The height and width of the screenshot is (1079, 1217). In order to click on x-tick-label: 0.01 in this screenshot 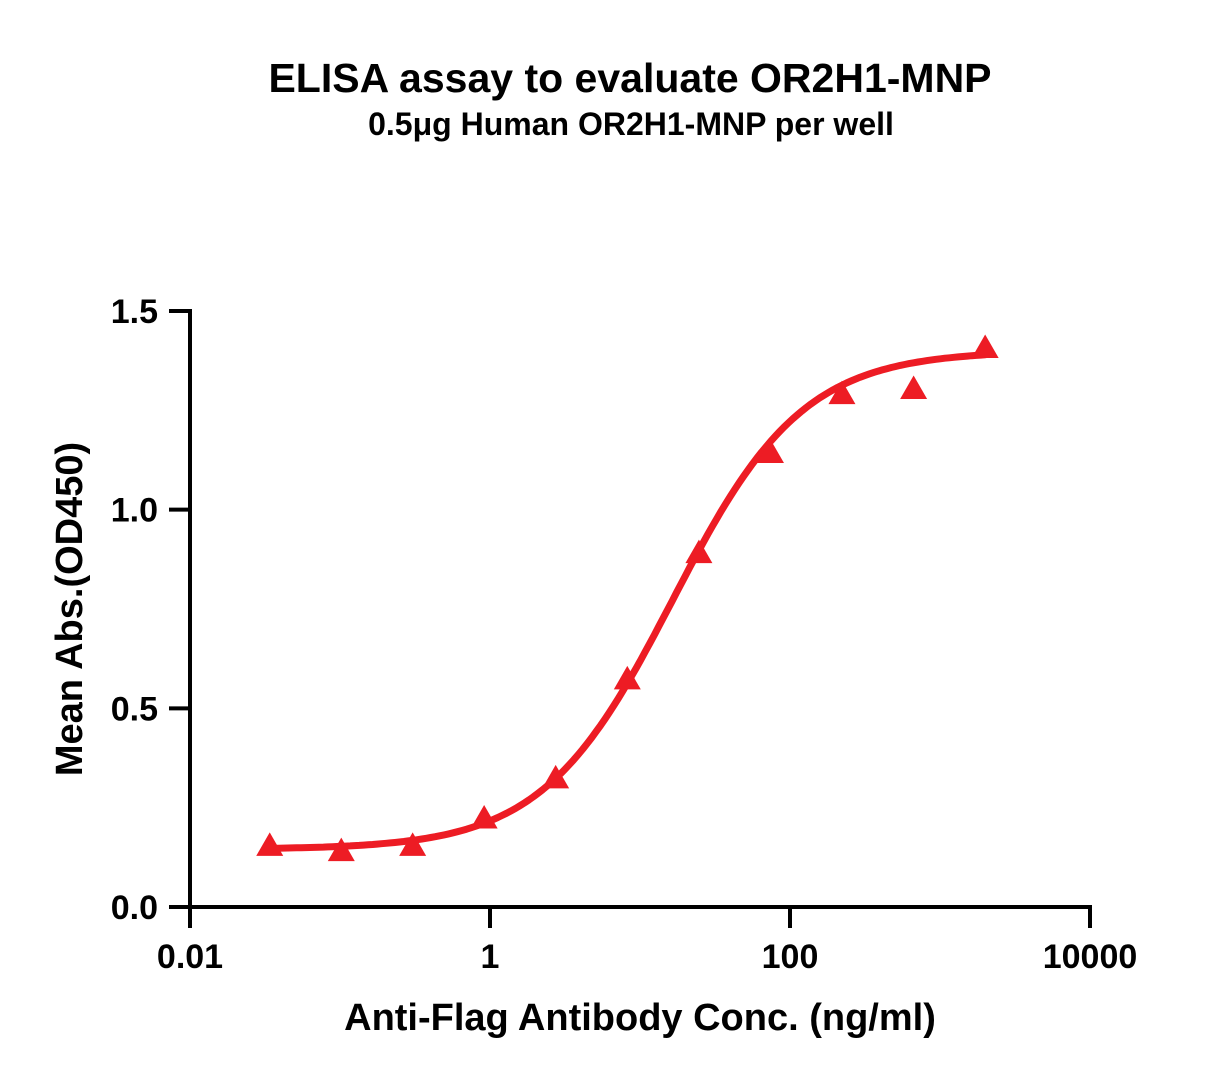, I will do `click(190, 957)`.